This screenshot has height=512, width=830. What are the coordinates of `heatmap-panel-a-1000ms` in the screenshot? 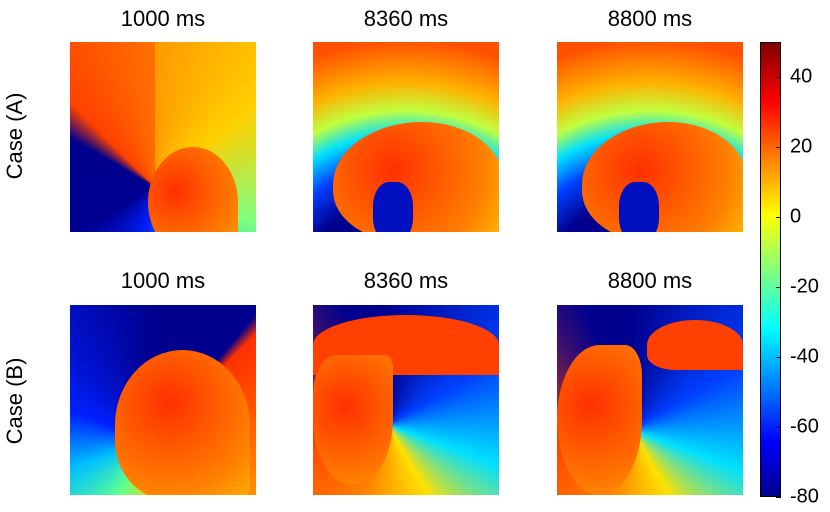 It's located at (163, 137).